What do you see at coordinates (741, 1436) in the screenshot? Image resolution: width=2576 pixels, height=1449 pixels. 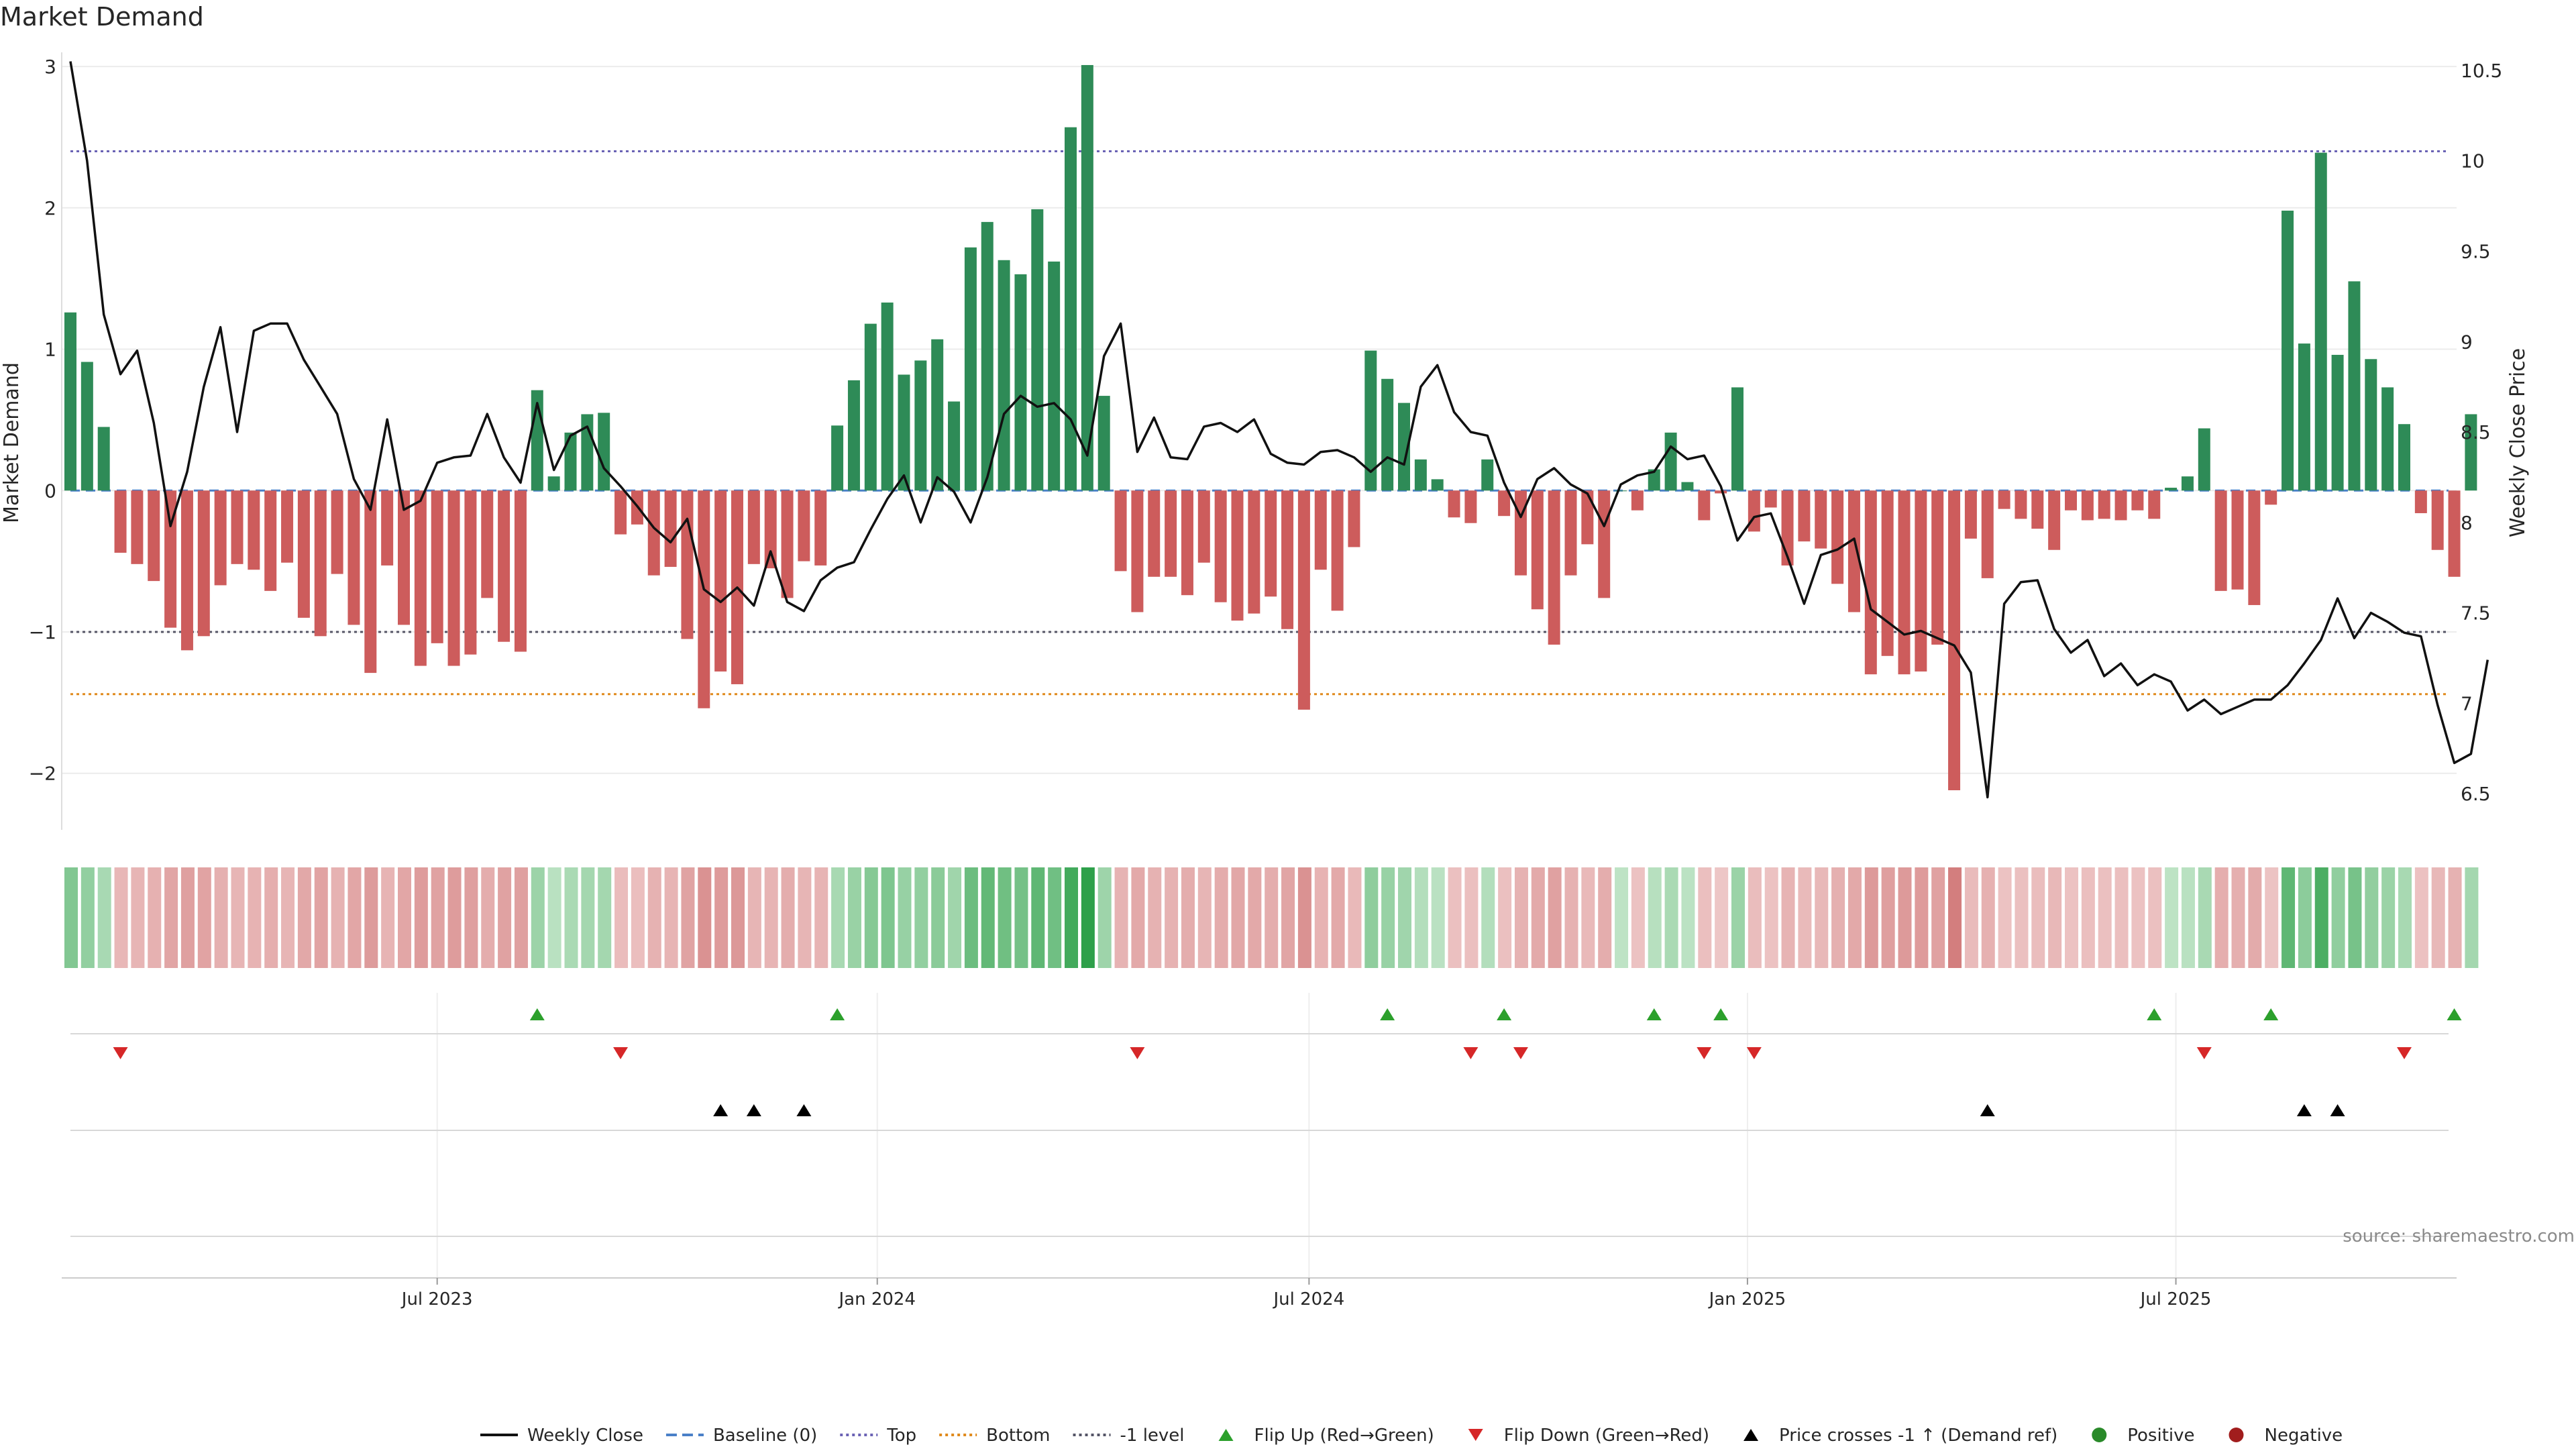 I see `legend-item: Baseline (0)` at bounding box center [741, 1436].